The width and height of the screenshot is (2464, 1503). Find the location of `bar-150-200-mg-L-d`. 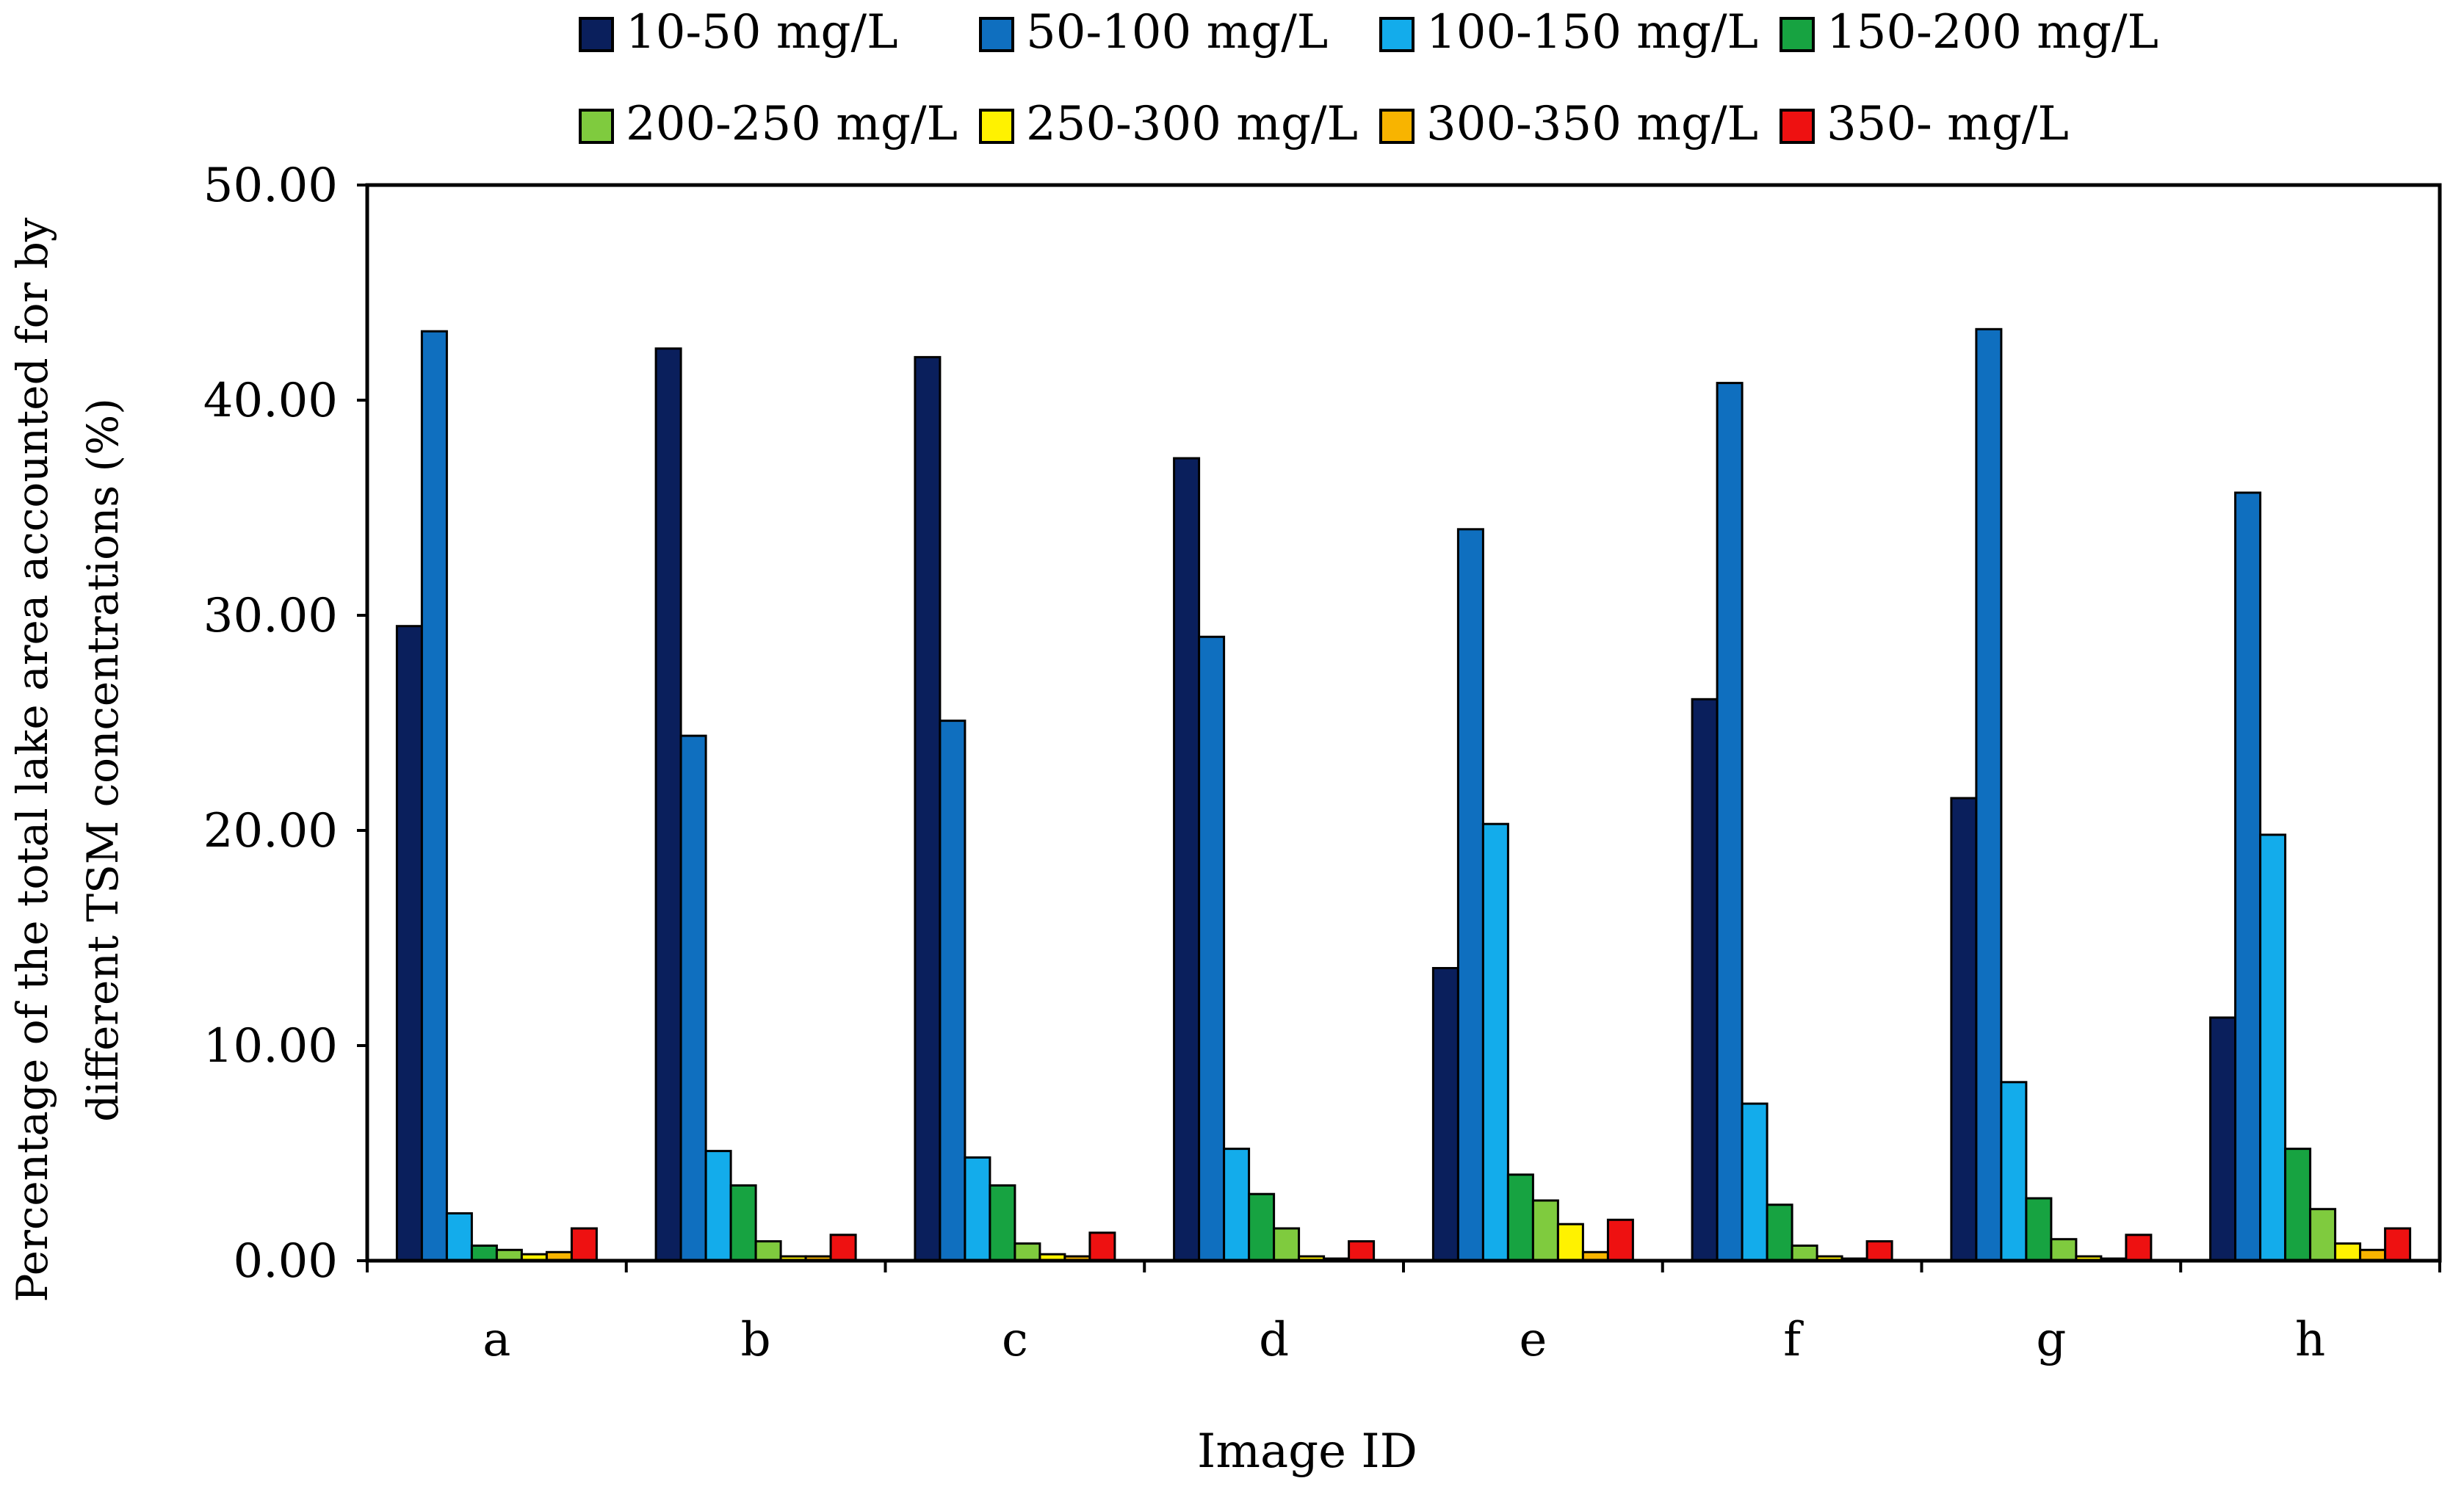

bar-150-200-mg-L-d is located at coordinates (1262, 1227).